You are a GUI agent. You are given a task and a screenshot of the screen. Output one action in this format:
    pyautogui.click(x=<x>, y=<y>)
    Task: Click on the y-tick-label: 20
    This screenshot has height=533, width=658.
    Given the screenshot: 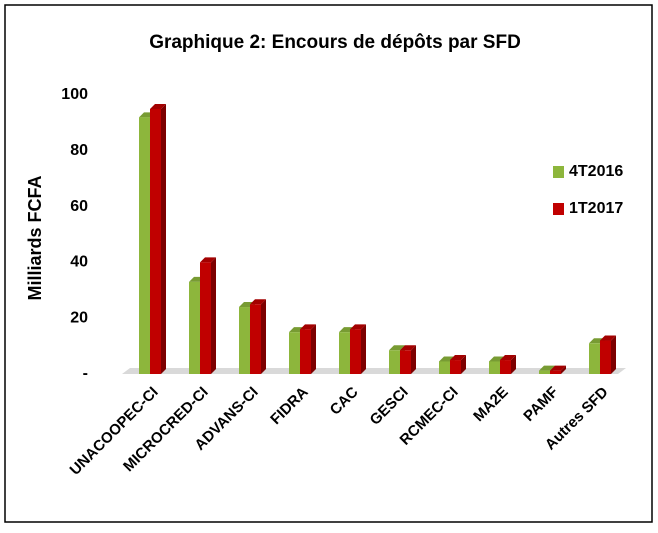 What is the action you would take?
    pyautogui.click(x=79, y=317)
    